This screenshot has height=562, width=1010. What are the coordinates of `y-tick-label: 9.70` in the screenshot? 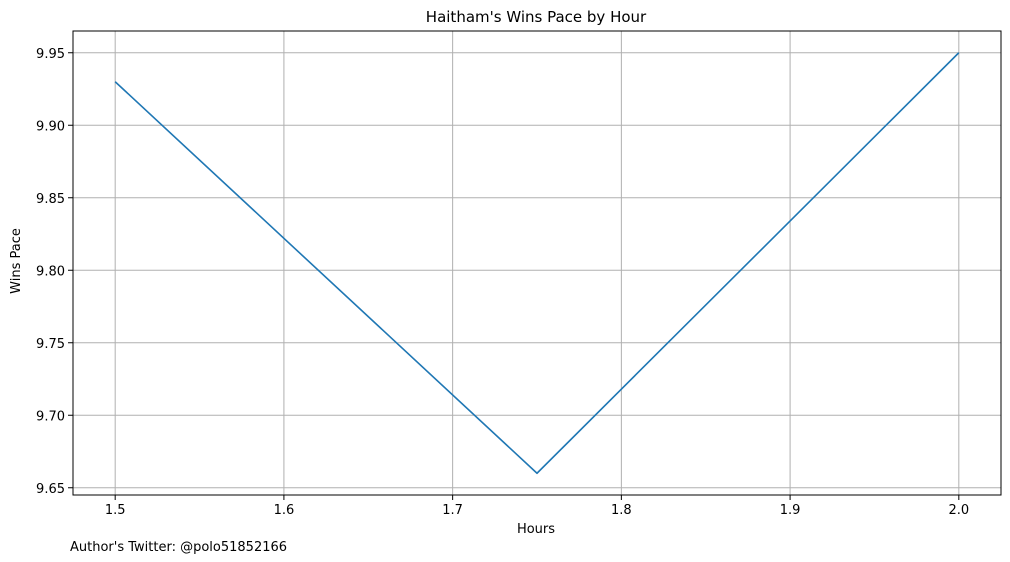 It's located at (50, 416).